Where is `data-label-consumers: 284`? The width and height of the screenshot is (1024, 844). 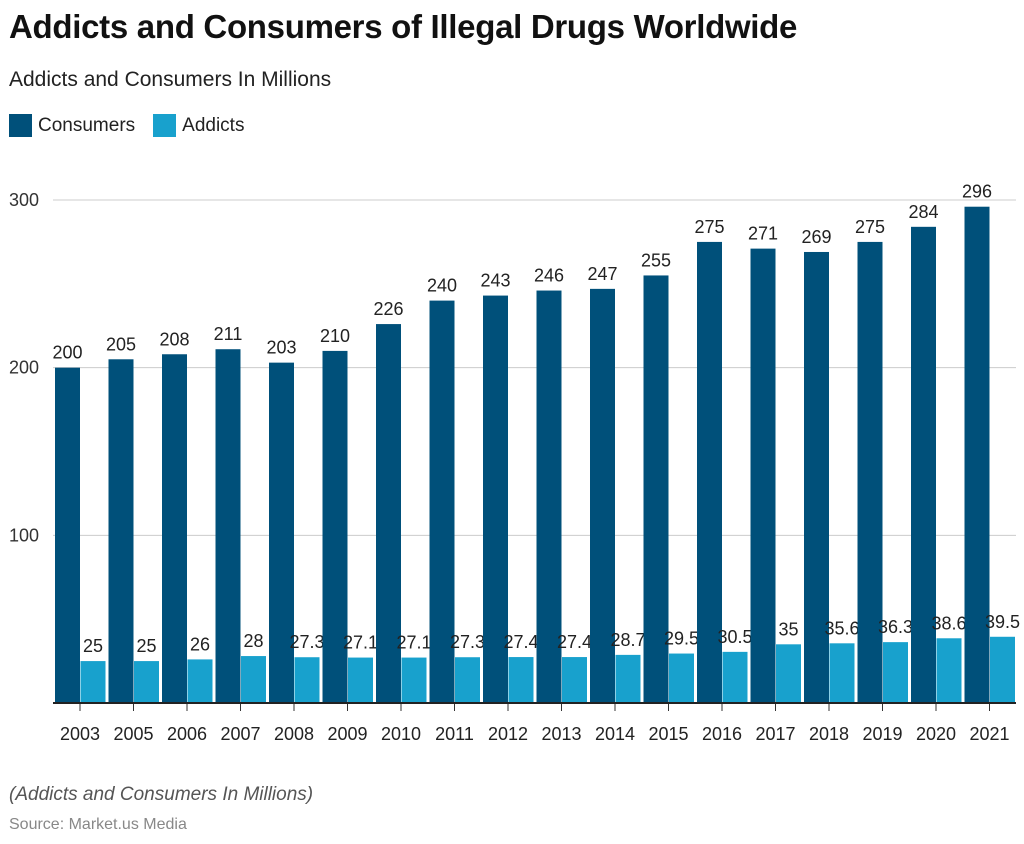
data-label-consumers: 284 is located at coordinates (923, 212).